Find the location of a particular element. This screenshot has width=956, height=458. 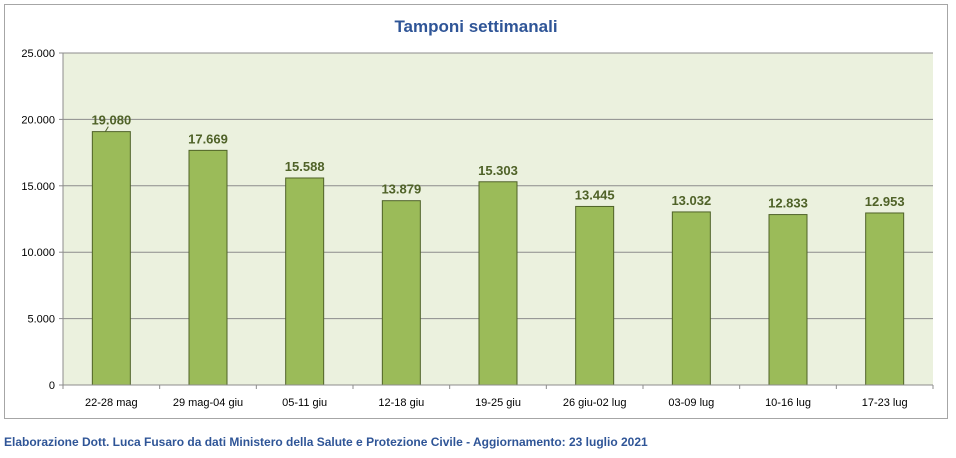

x-tick-label: 29 mag-04 giu is located at coordinates (208, 403).